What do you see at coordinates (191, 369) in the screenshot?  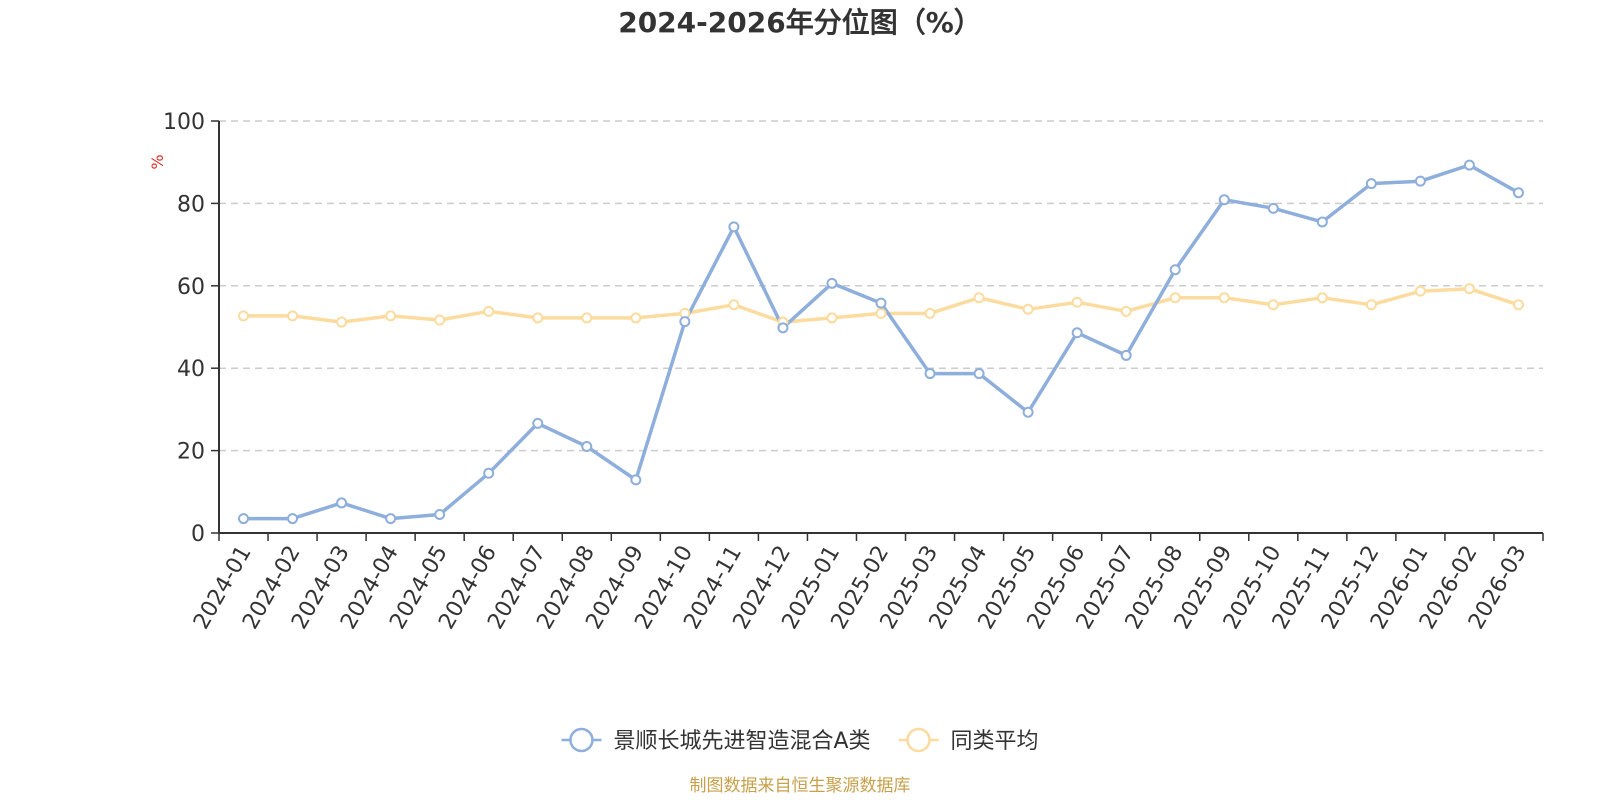 I see `y-tick-label: 40` at bounding box center [191, 369].